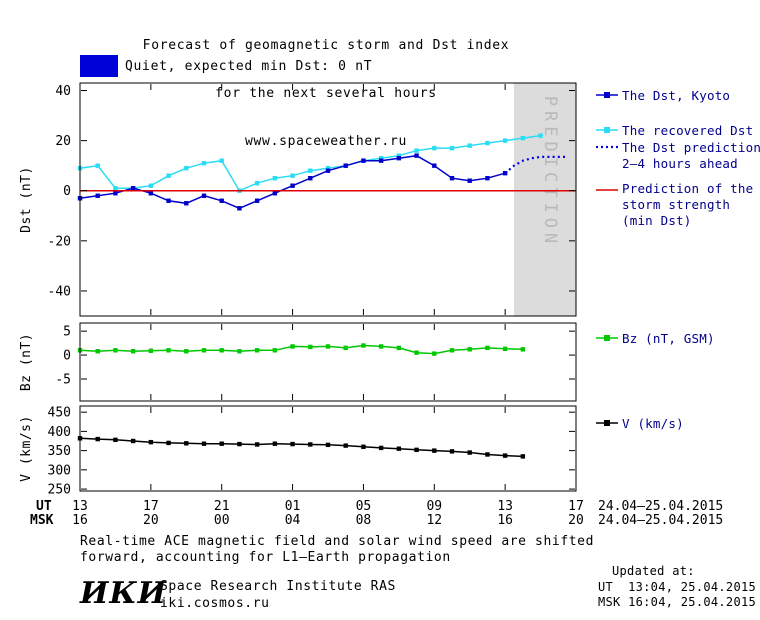  Describe the element at coordinates (434, 520) in the screenshot. I see `msk-tick-label: 12` at that location.